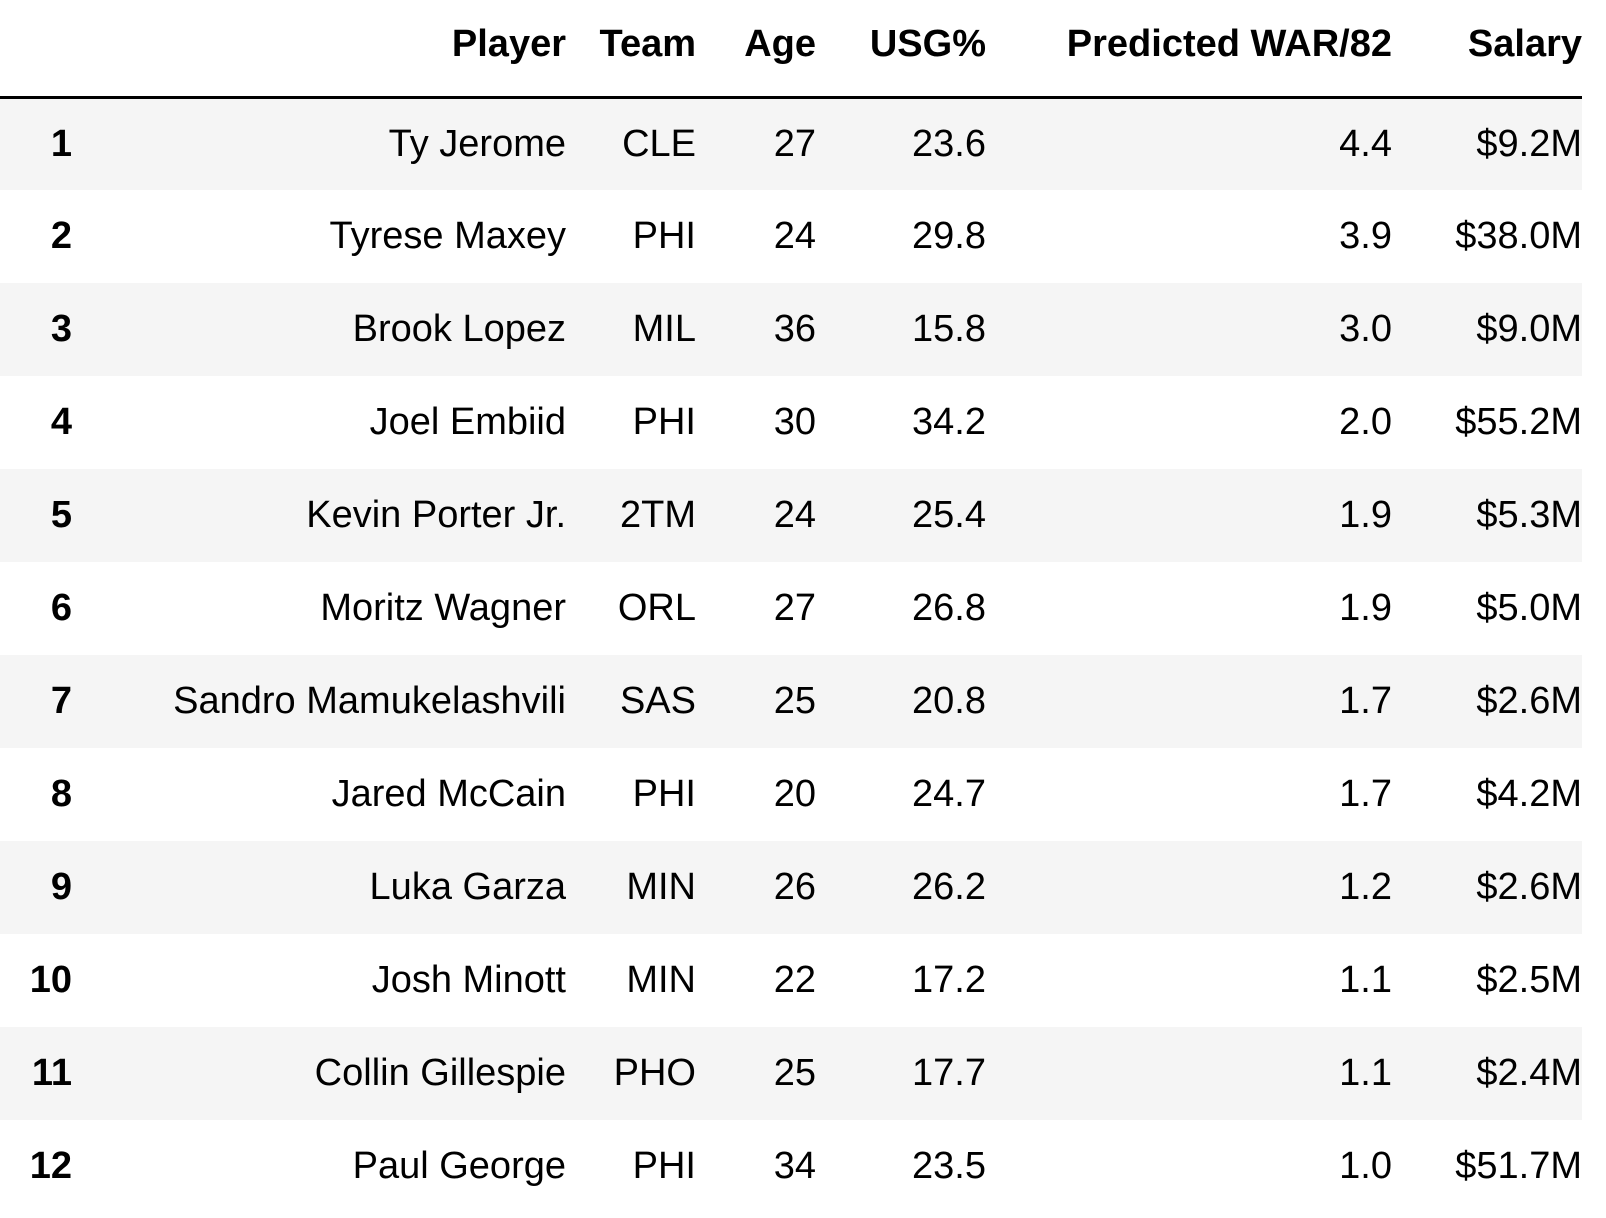 The height and width of the screenshot is (1218, 1606). Describe the element at coordinates (467, 887) in the screenshot. I see `cell-player: Luka Garza` at that location.